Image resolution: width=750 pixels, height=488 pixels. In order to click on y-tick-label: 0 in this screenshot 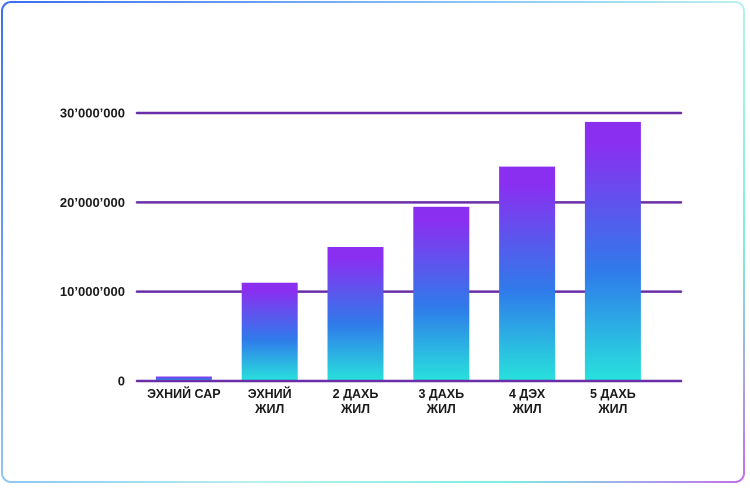, I will do `click(121, 381)`.